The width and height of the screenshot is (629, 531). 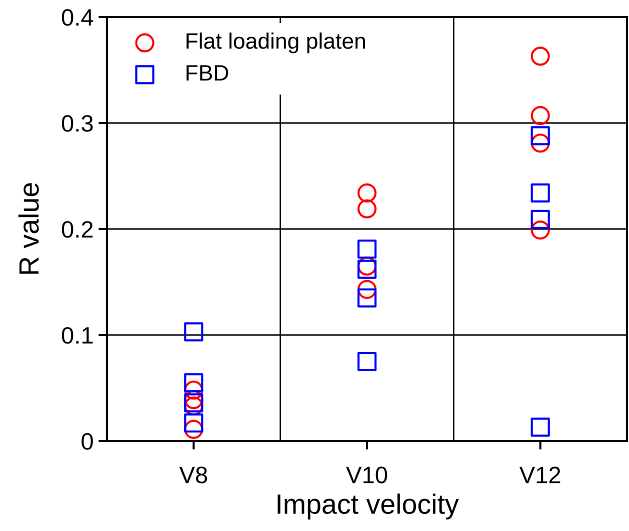 What do you see at coordinates (539, 475) in the screenshot?
I see `x-tick-label: V12` at bounding box center [539, 475].